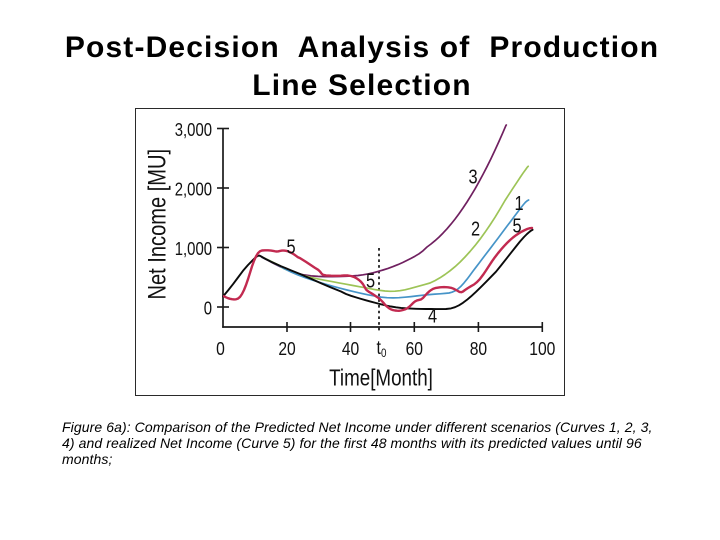 The image size is (720, 540). Describe the element at coordinates (193, 129) in the screenshot. I see `svg-text: 3,000` at that location.